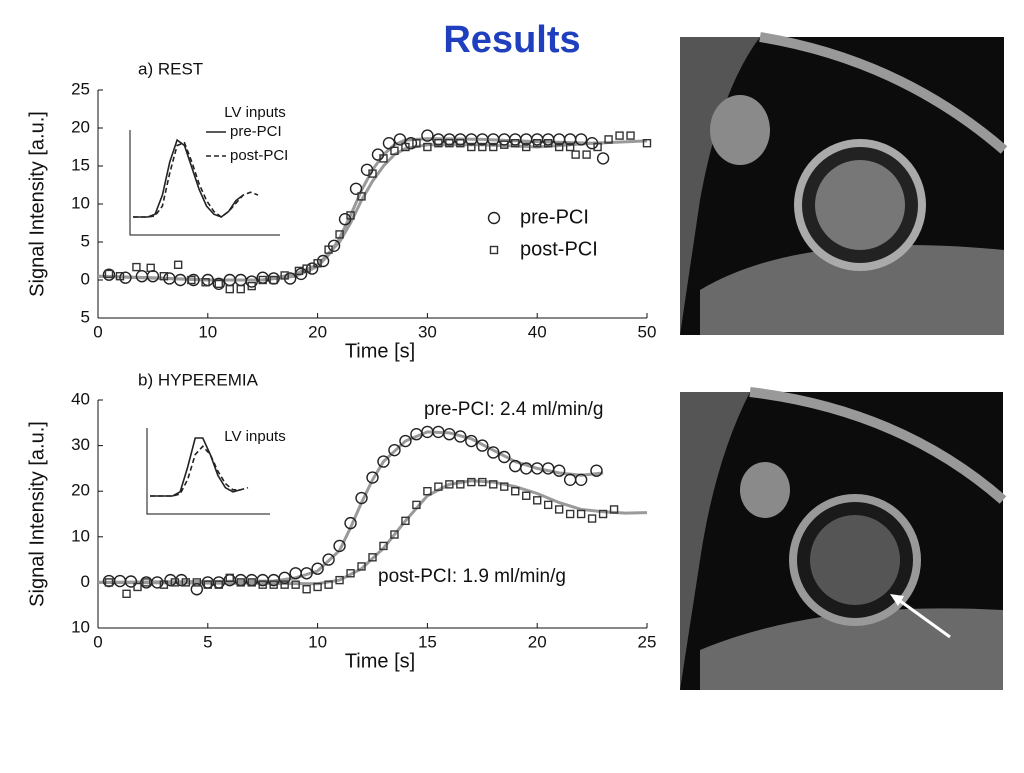 The width and height of the screenshot is (1024, 773). What do you see at coordinates (195, 467) in the screenshot?
I see `inset-line` at bounding box center [195, 467].